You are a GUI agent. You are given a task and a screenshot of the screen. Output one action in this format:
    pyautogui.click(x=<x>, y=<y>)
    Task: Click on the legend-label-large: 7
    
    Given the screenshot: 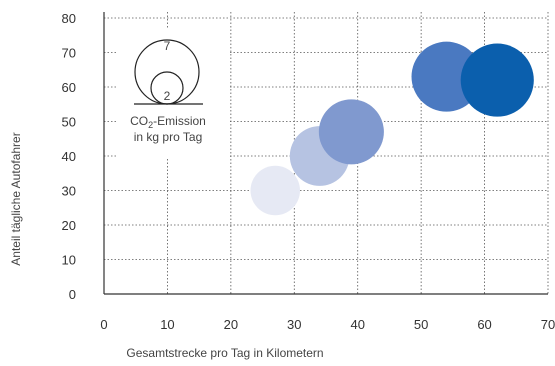 What is the action you would take?
    pyautogui.click(x=167, y=46)
    